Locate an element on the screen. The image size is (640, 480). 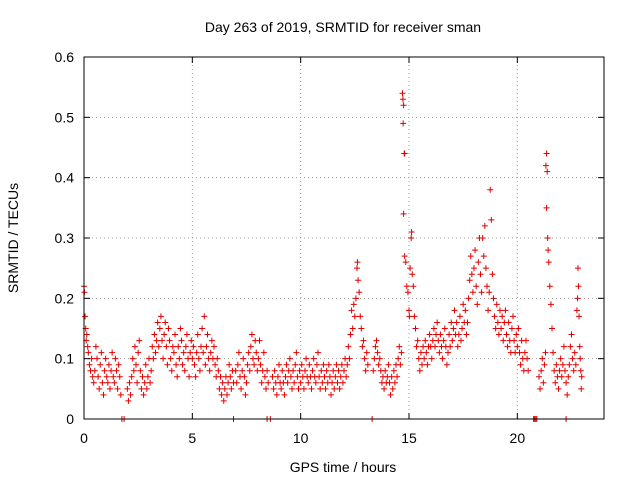
y-tick-label: 0.5 is located at coordinates (65, 117).